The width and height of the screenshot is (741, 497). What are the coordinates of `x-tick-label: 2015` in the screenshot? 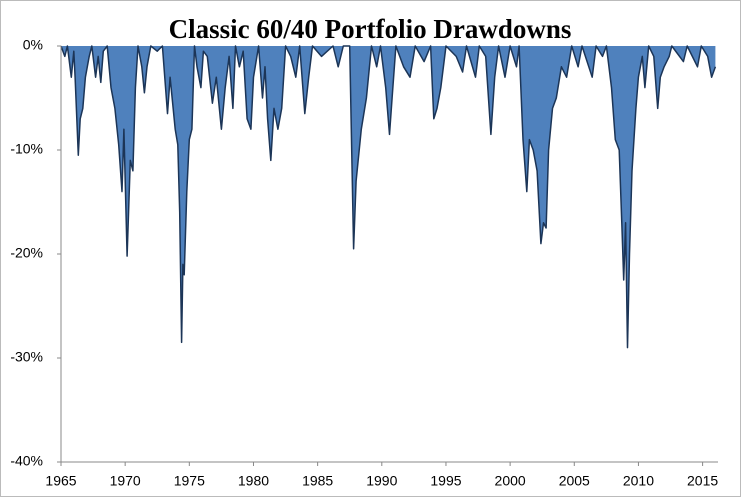 It's located at (702, 481).